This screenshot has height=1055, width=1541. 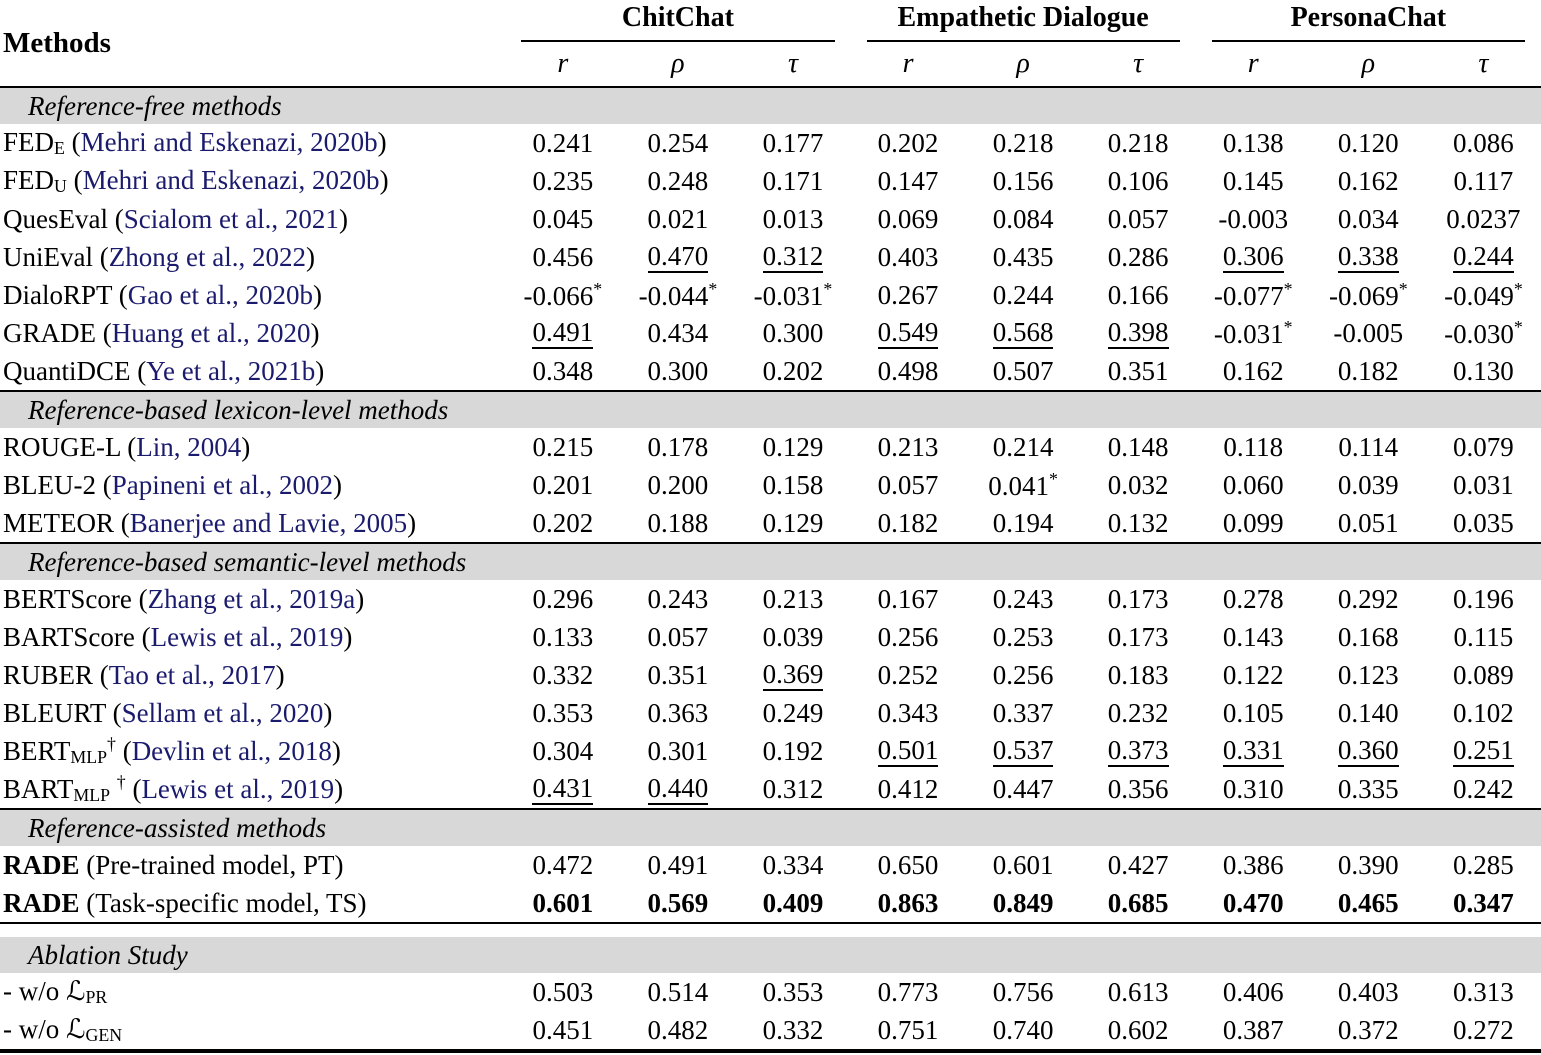 I want to click on value-number: 0.057, so click(x=908, y=484).